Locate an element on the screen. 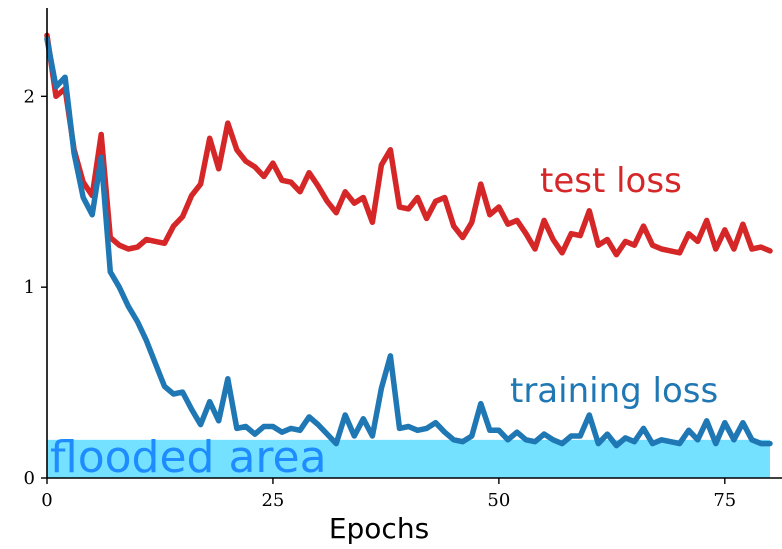  x-axis-title: Epochs is located at coordinates (379, 528).